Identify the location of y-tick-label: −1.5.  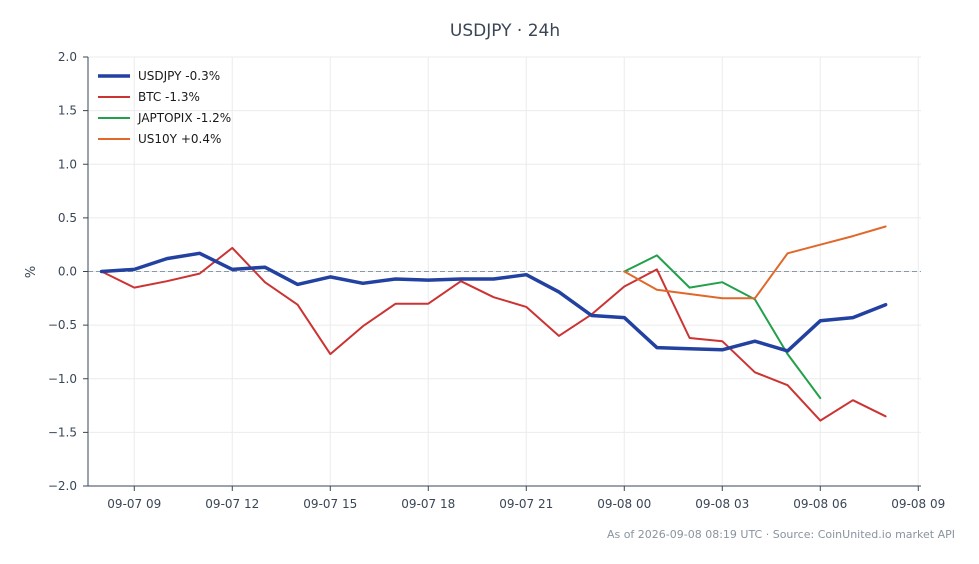
(62, 432).